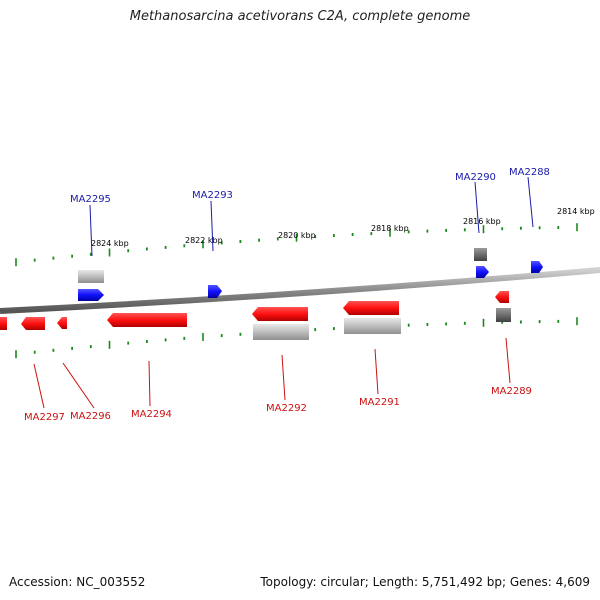 The width and height of the screenshot is (600, 600). I want to click on kbp-label: 2822 kbp, so click(204, 240).